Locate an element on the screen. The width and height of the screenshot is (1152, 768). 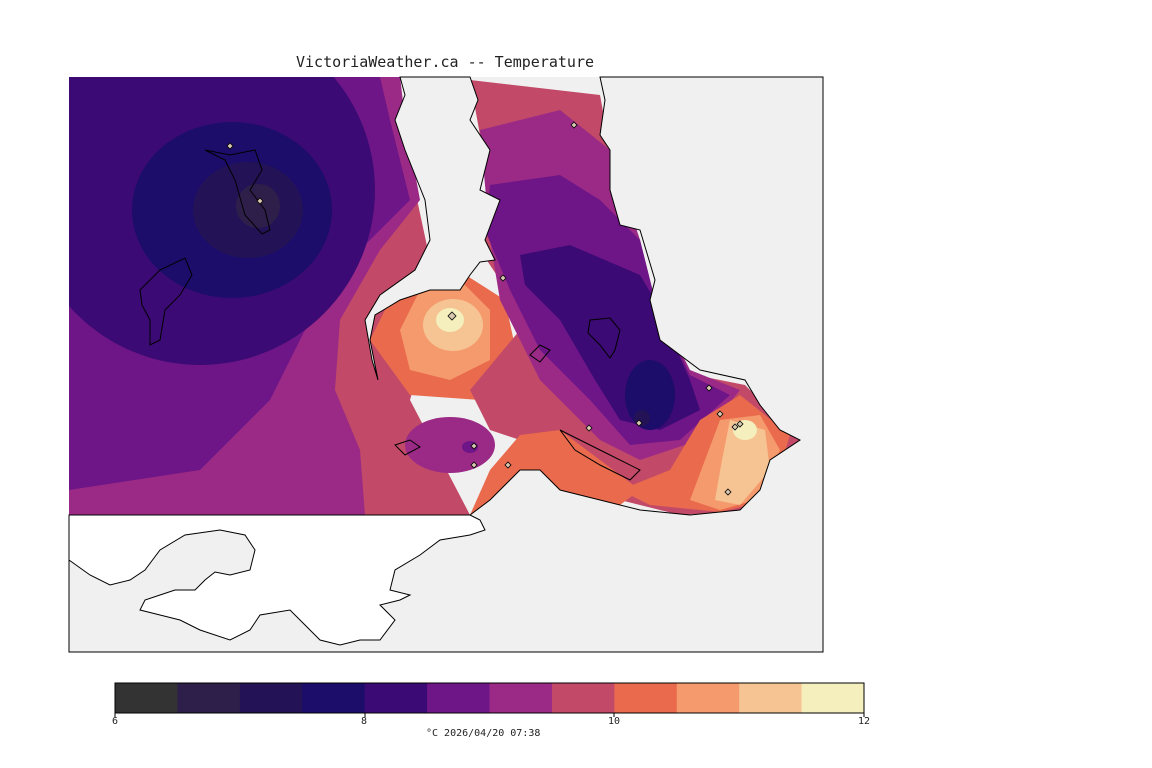
water-channel-north is located at coordinates (432, 228).